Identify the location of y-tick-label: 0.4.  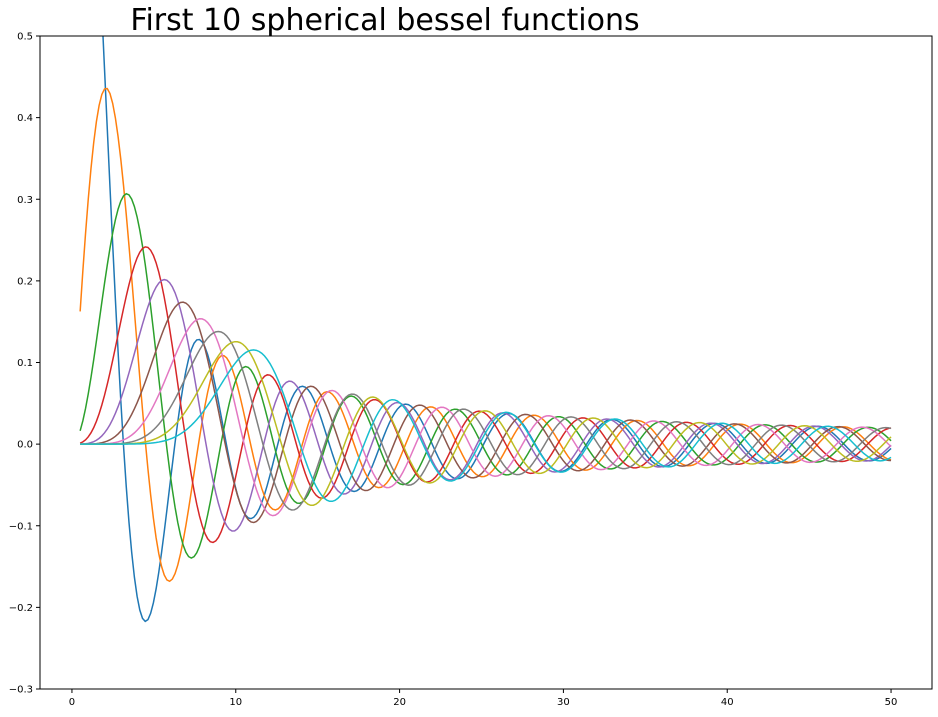
(25, 118).